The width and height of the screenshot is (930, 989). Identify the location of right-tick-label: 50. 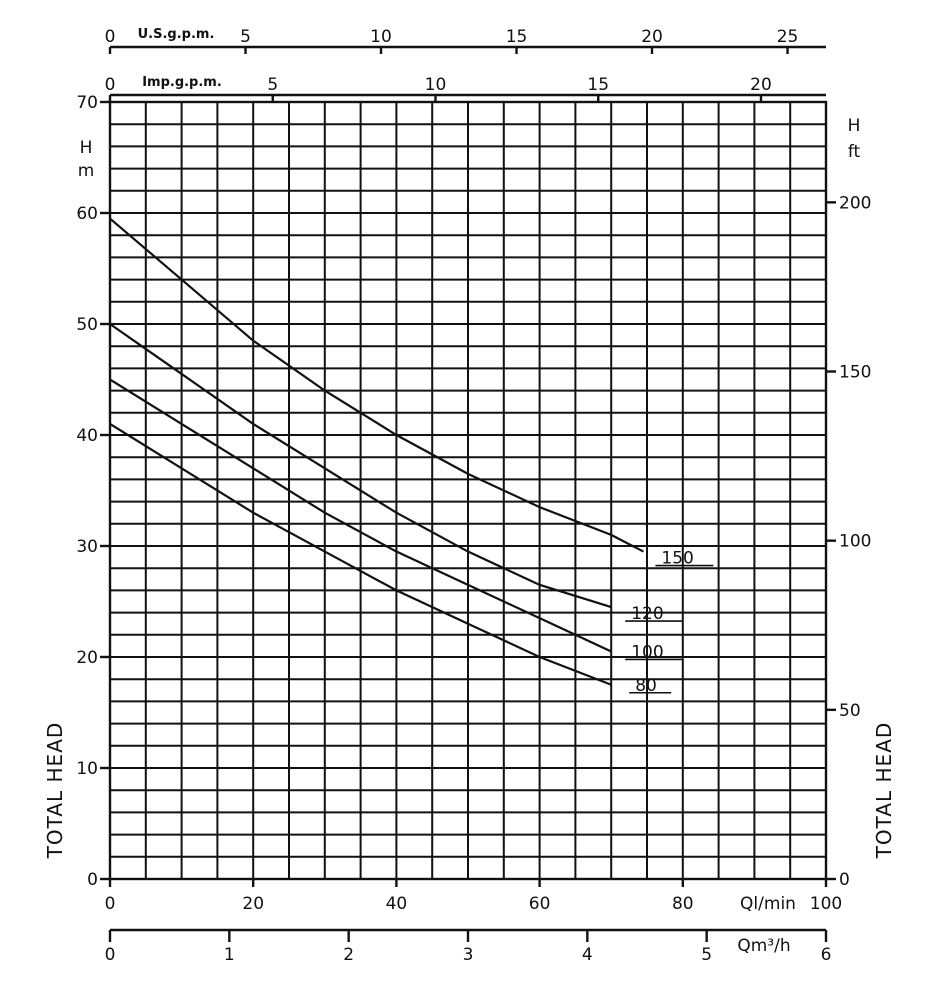
(850, 711).